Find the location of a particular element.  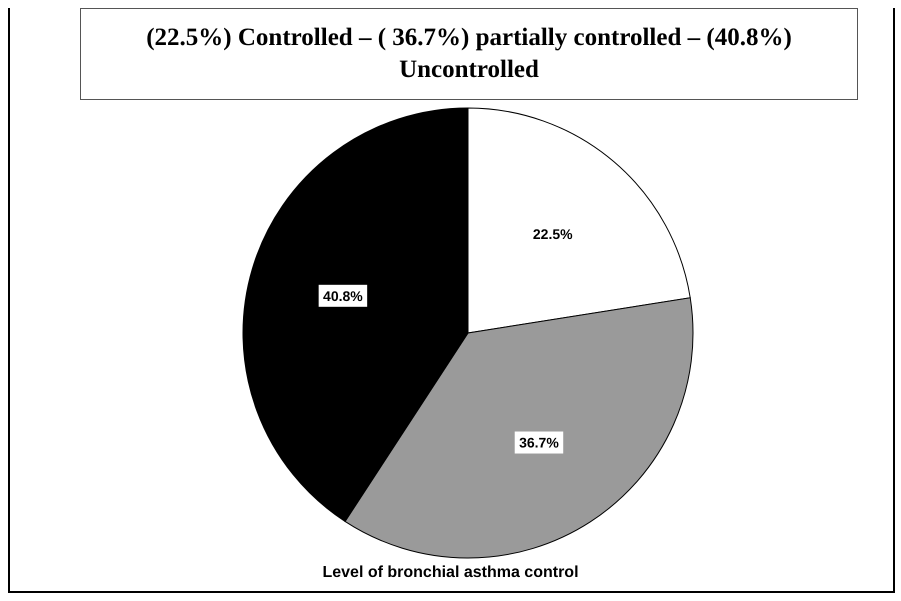

chart-title: (22.5%) Controlled – ( 36.7%) partially controlled – (40.8%) Uncontrolled is located at coordinates (469, 54).